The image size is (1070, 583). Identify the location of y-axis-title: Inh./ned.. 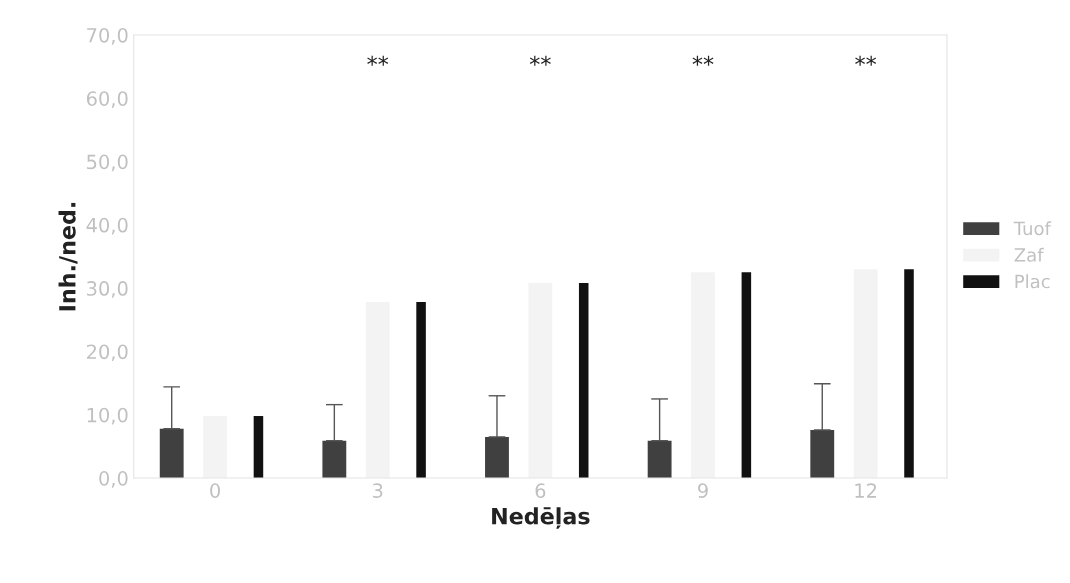
(68, 256).